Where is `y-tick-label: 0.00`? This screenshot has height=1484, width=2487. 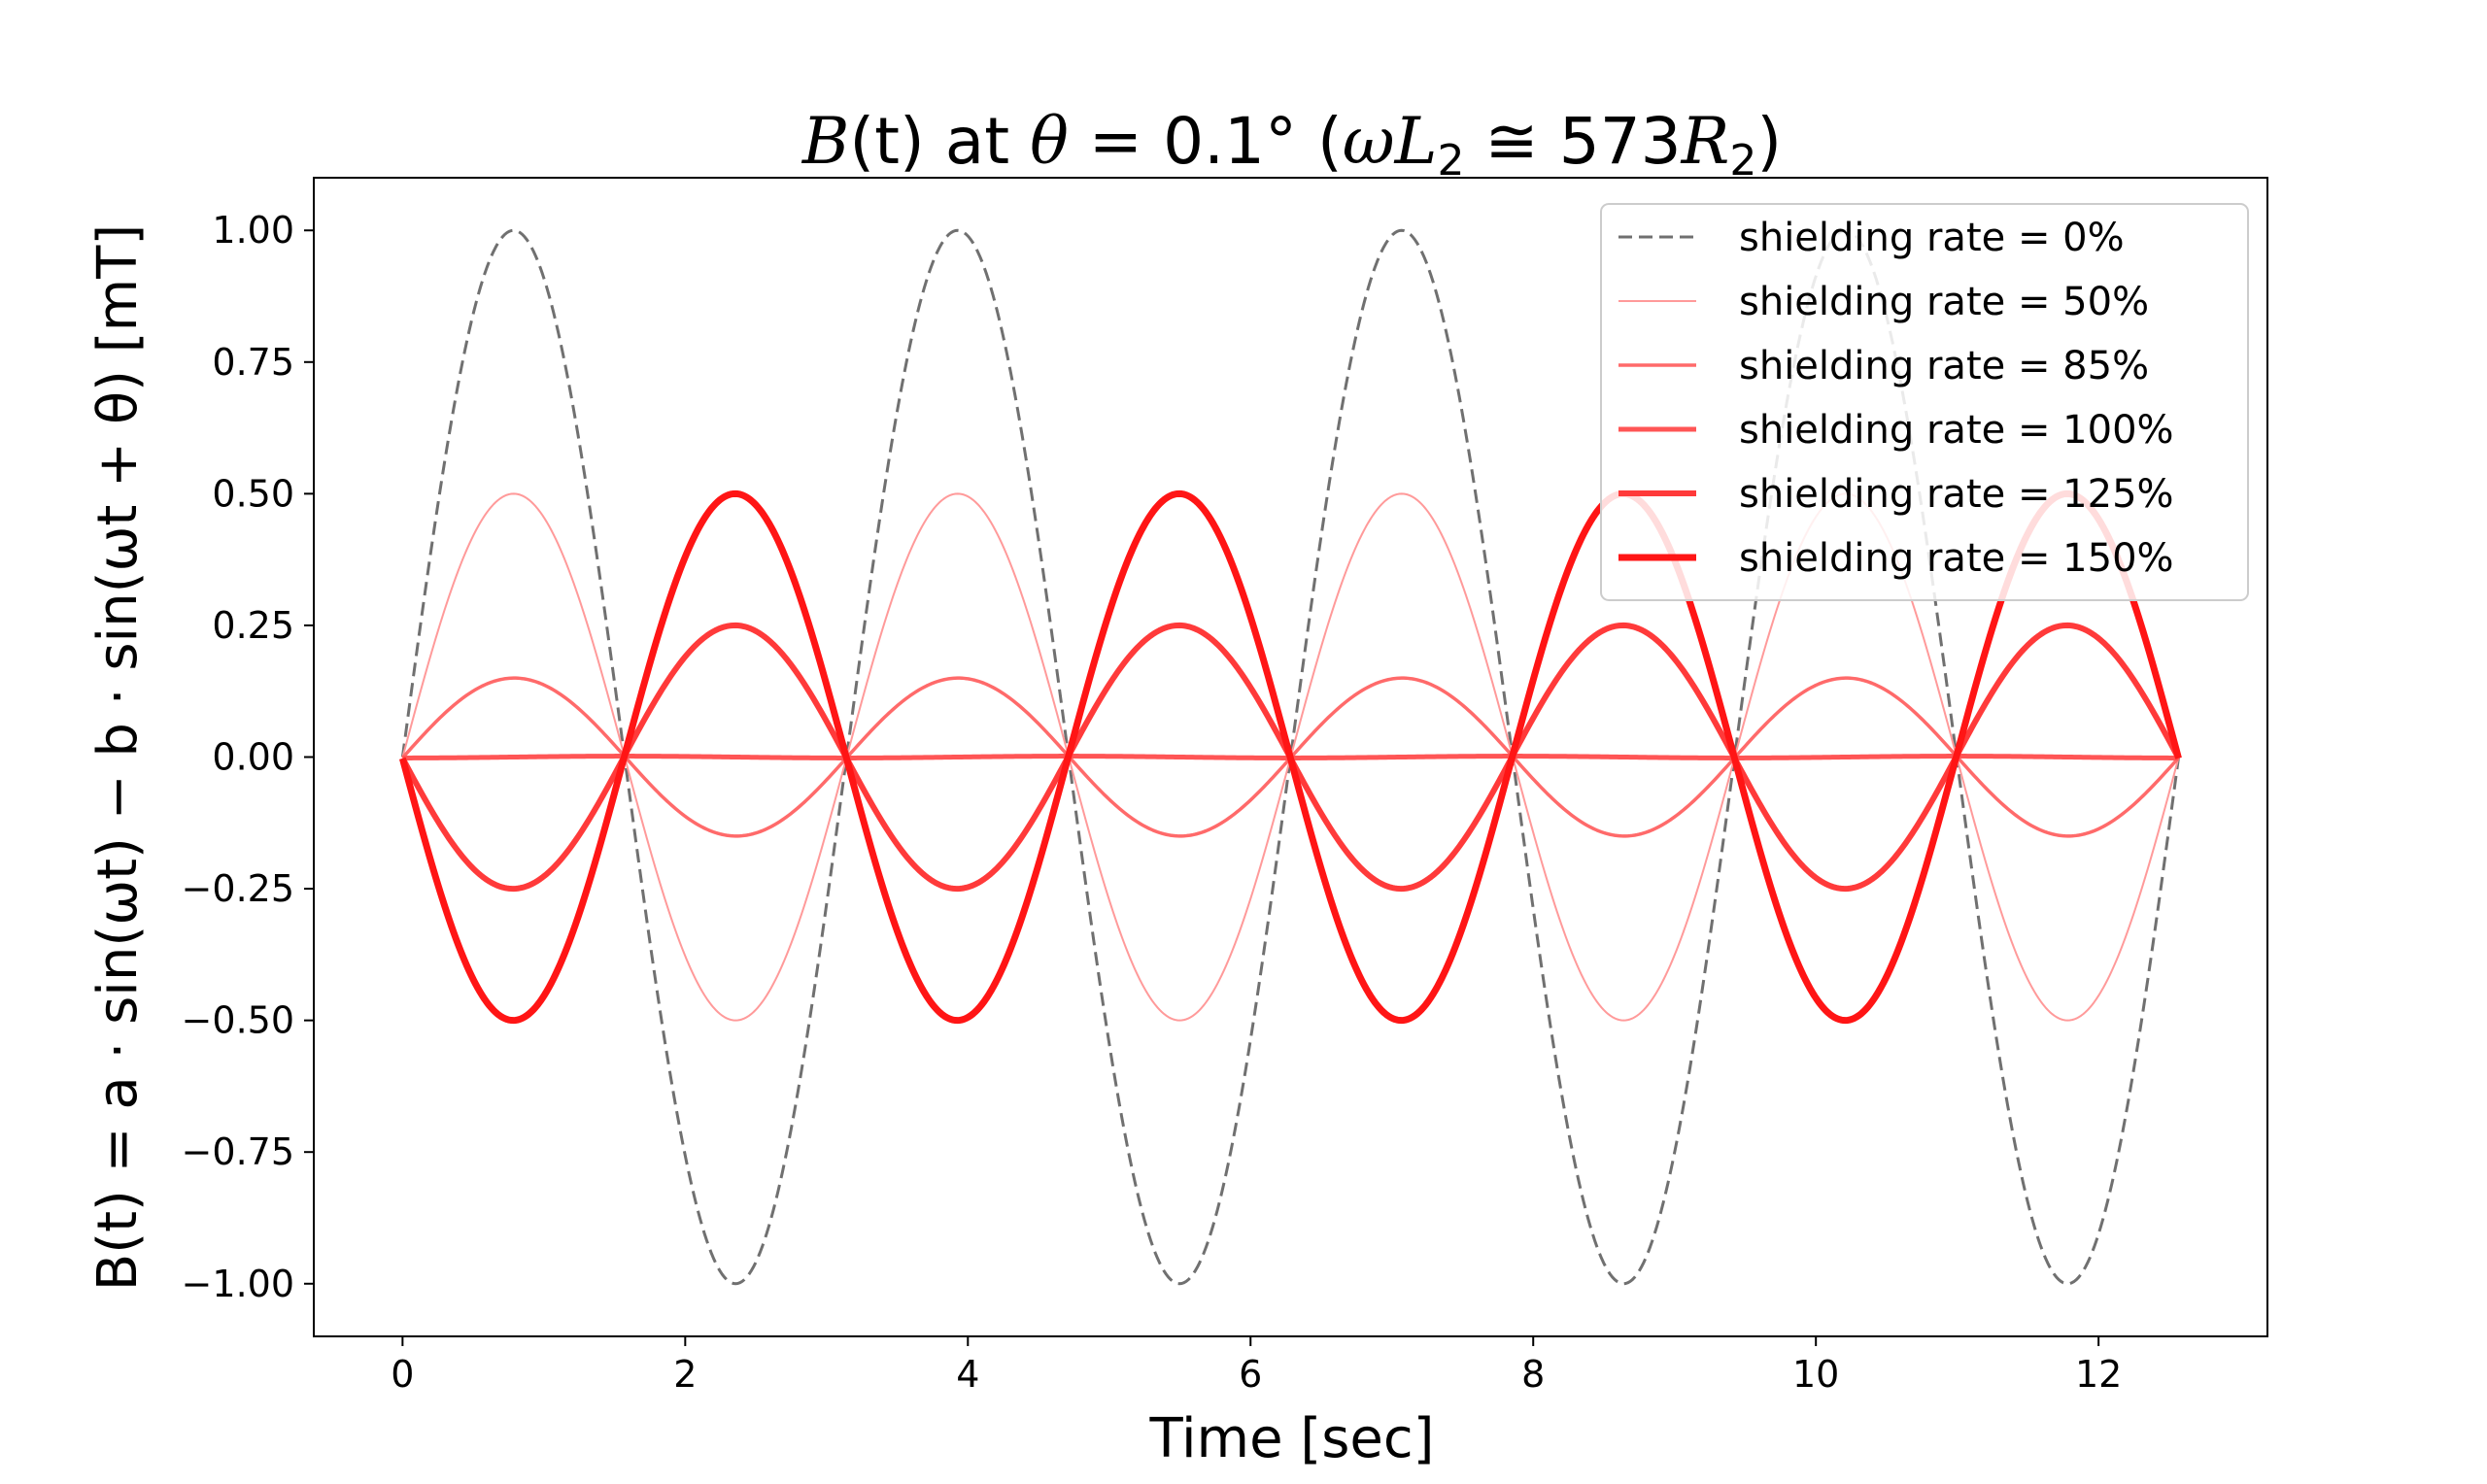
y-tick-label: 0.00 is located at coordinates (253, 757).